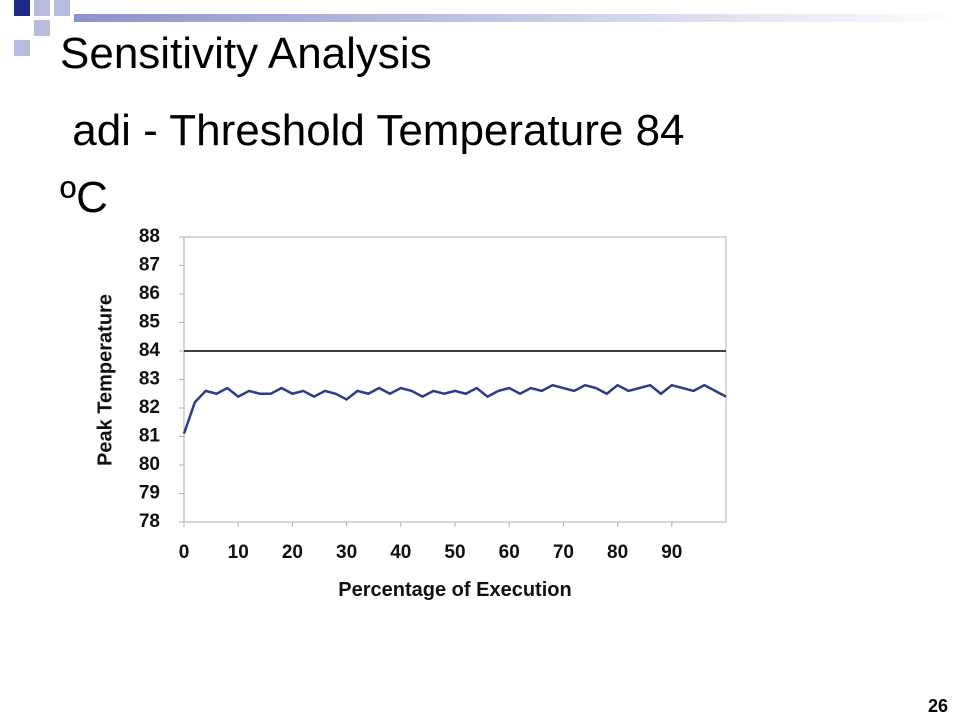 The width and height of the screenshot is (960, 720). Describe the element at coordinates (150, 350) in the screenshot. I see `y-tick-label: 84` at that location.